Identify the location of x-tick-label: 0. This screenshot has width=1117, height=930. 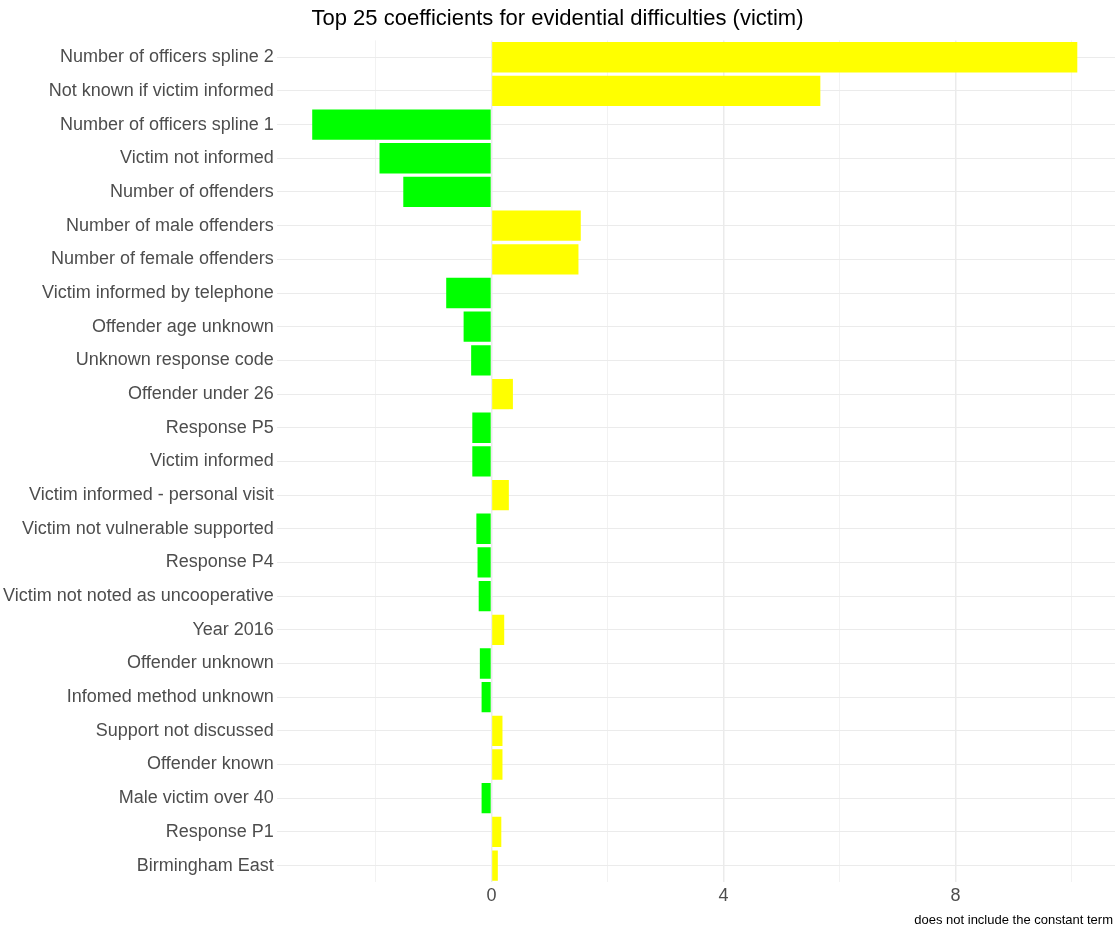
(491, 895).